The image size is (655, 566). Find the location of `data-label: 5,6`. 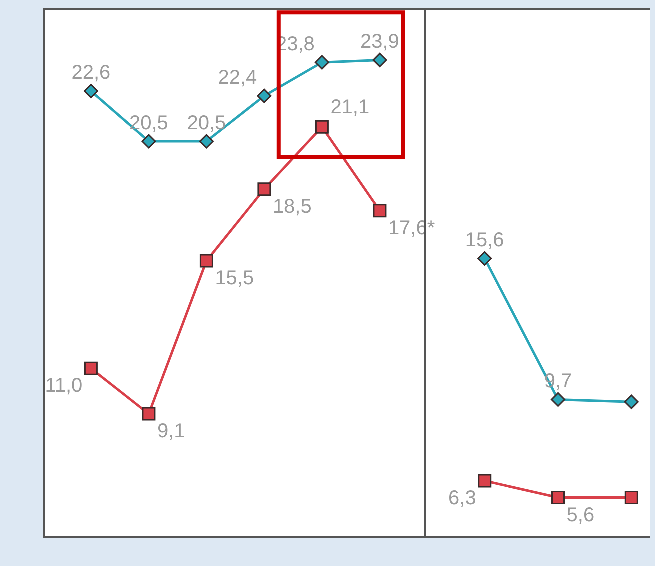

data-label: 5,6 is located at coordinates (580, 515).